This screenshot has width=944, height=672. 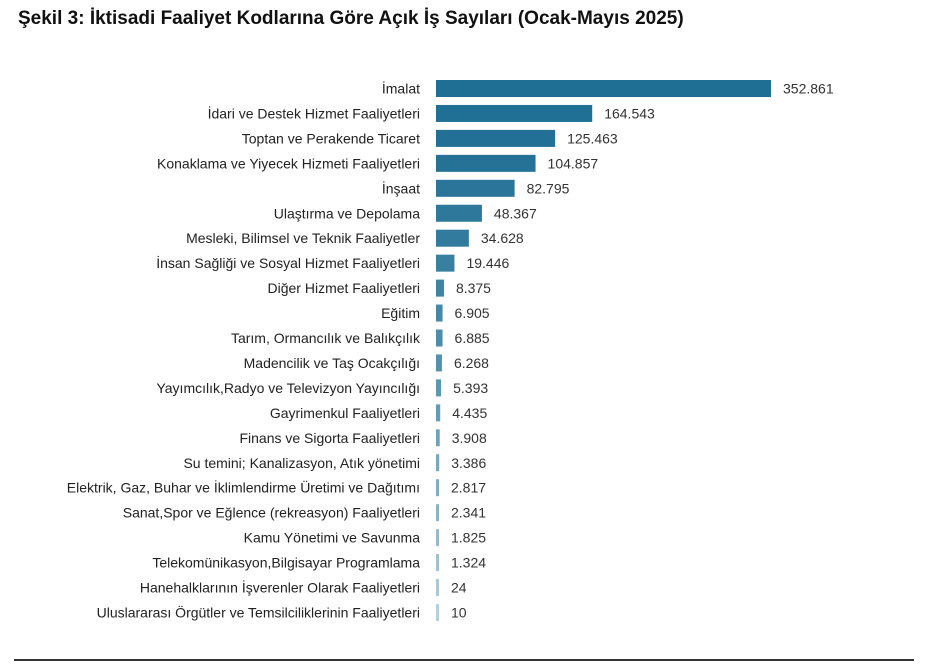 What do you see at coordinates (400, 313) in the screenshot?
I see `category-label: Eğitim` at bounding box center [400, 313].